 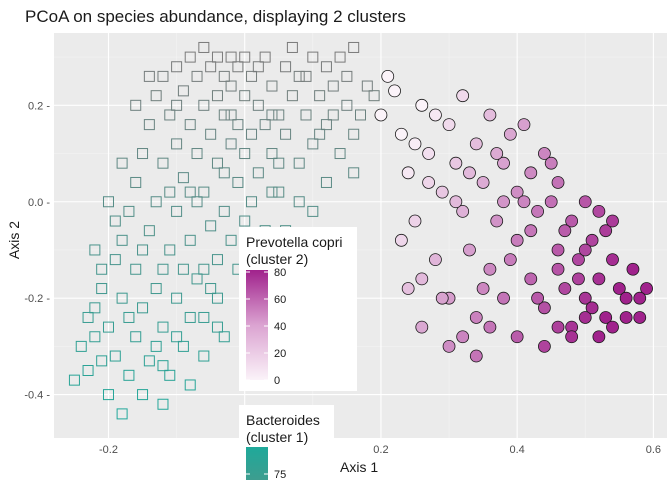 I want to click on y-tick-label: -0.4 -, so click(x=37, y=396).